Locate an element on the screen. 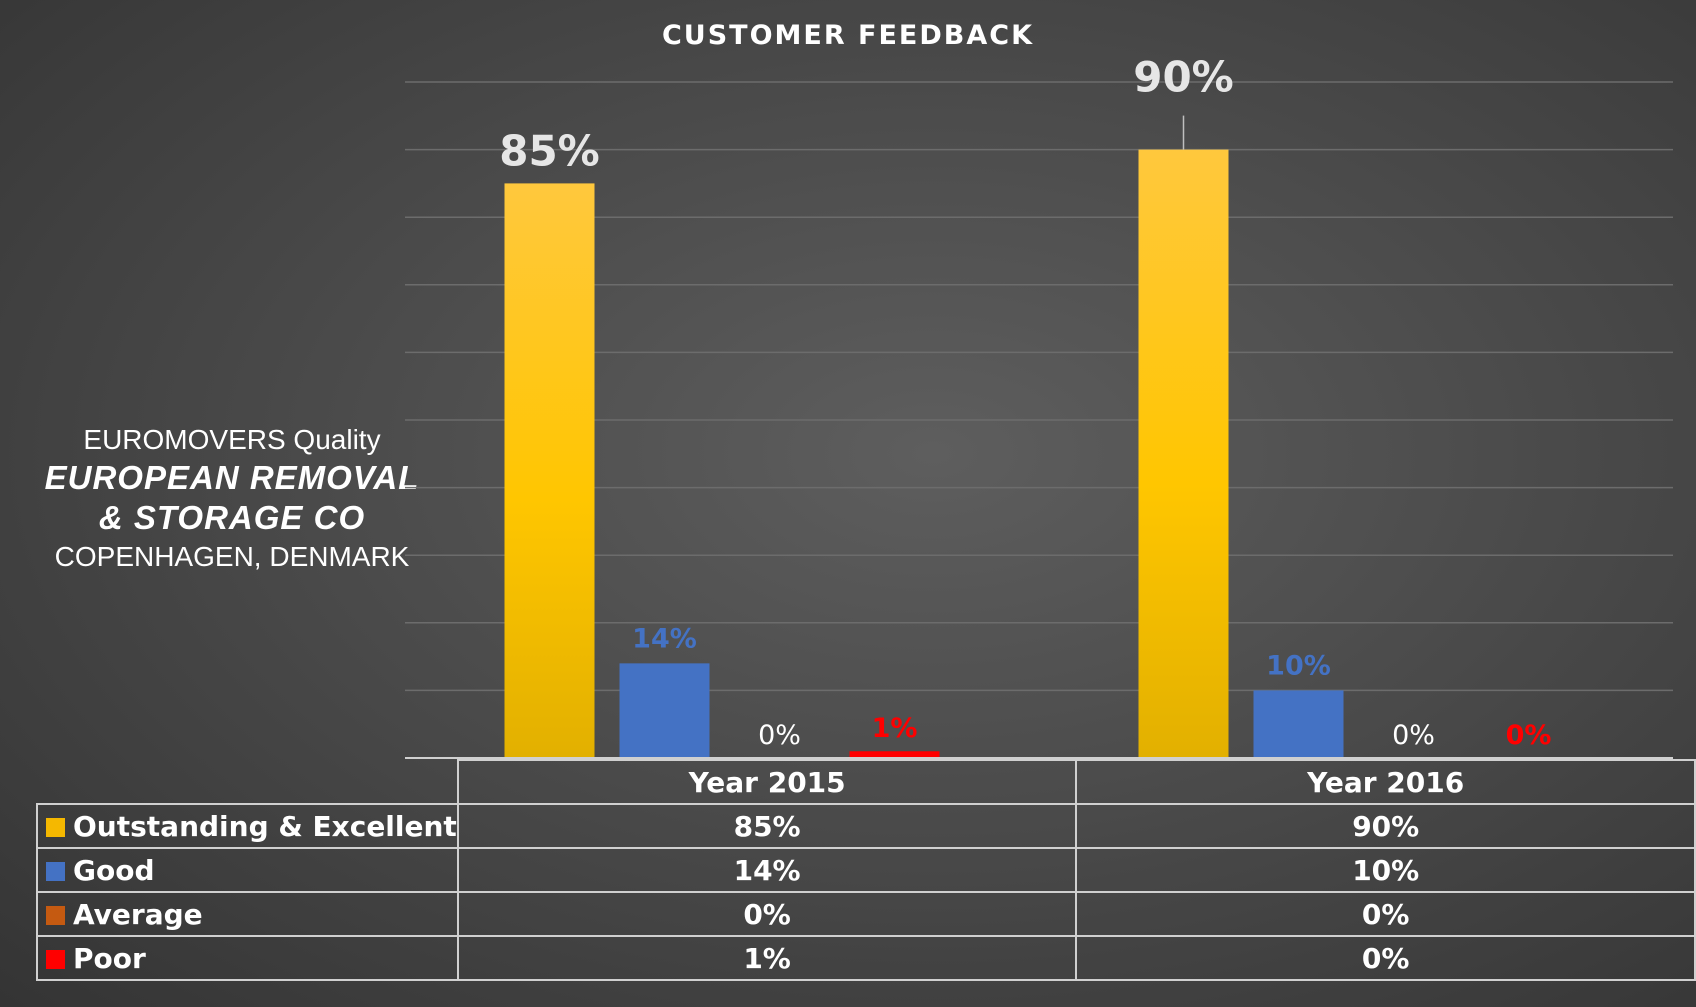  company-tagline: EUROMOVERS Quality is located at coordinates (232, 439).